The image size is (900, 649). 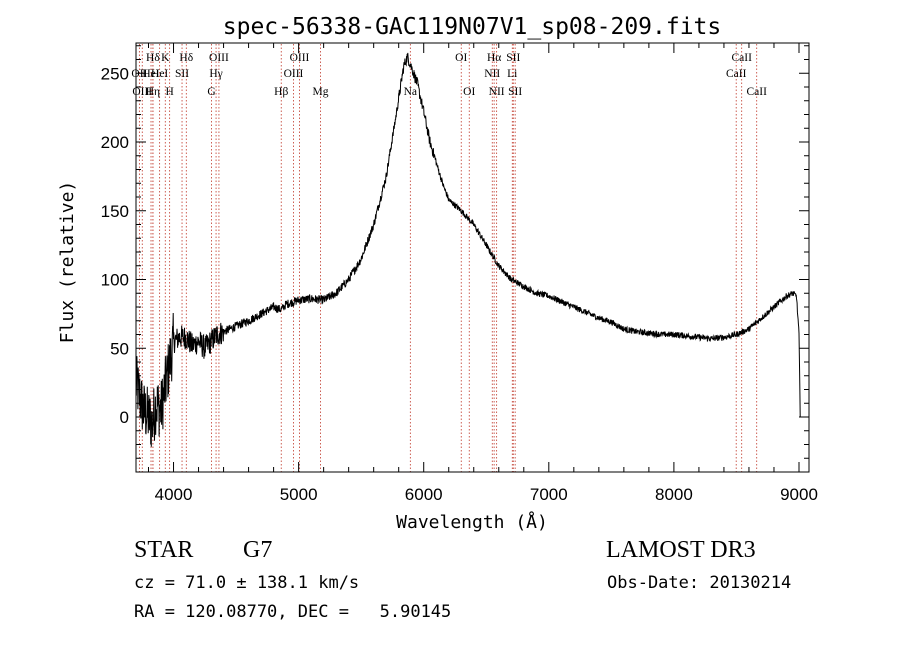 What do you see at coordinates (674, 494) in the screenshot?
I see `x-tick-label: 8000` at bounding box center [674, 494].